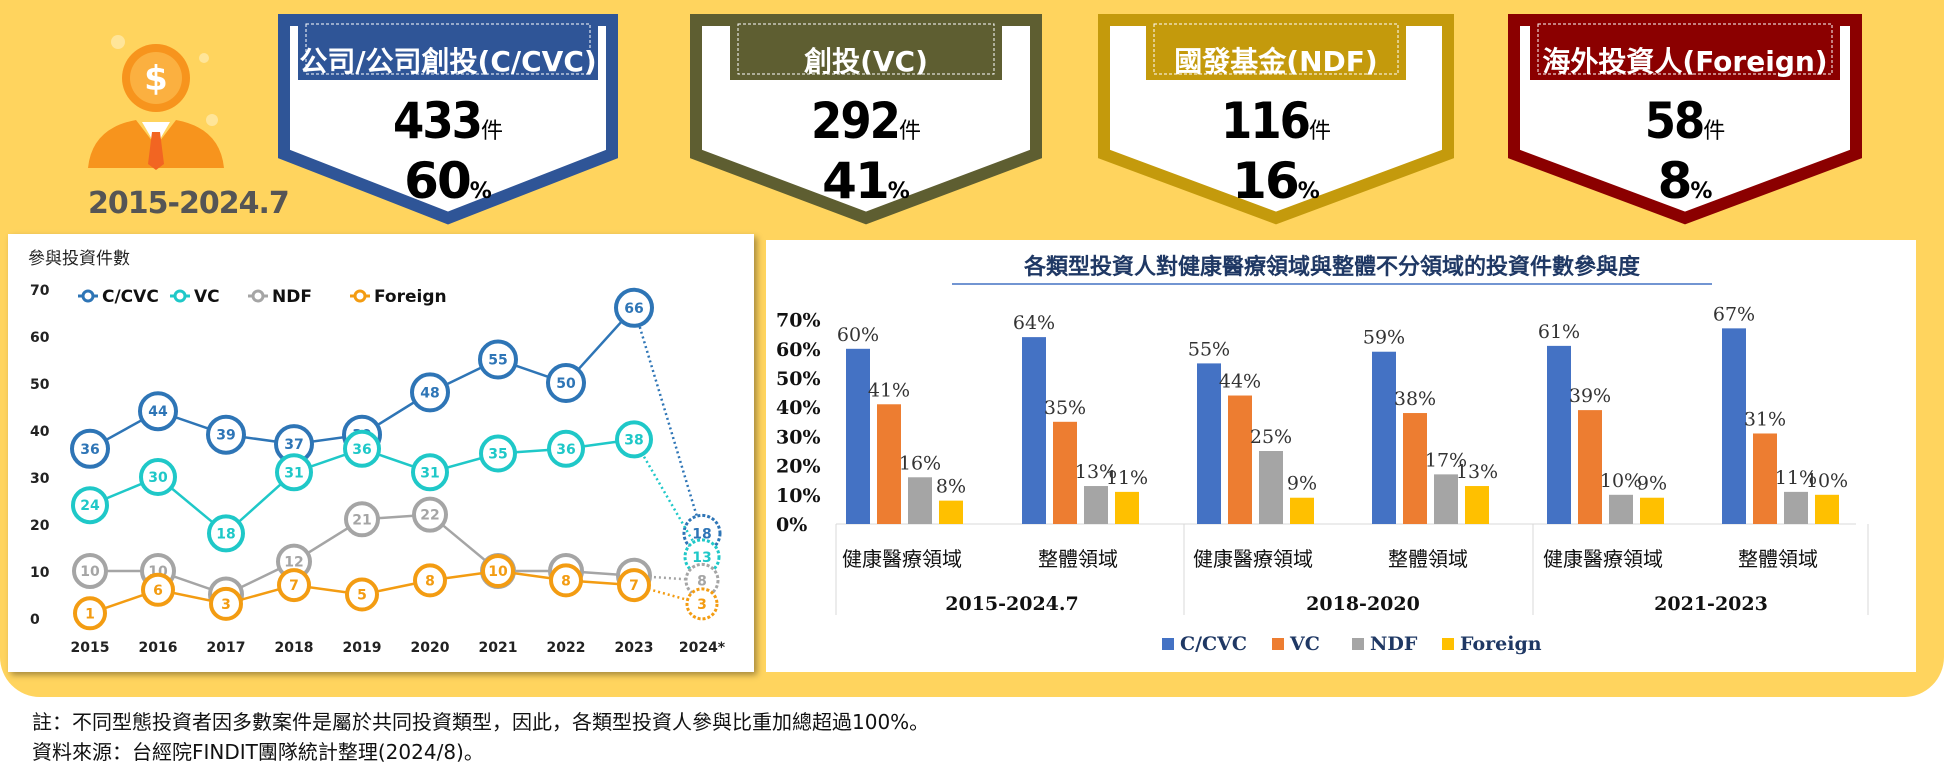 The width and height of the screenshot is (1944, 775). What do you see at coordinates (1685, 120) in the screenshot?
I see `badge-foreign: 海外投資人(Foreign) 58件 8%` at bounding box center [1685, 120].